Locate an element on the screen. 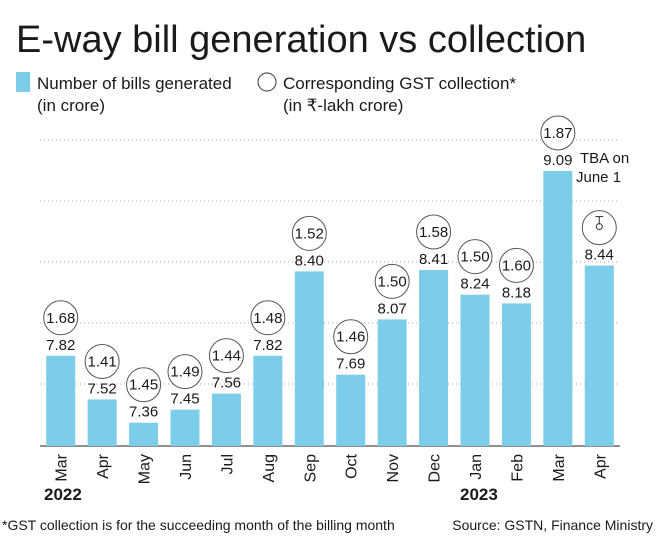 The width and height of the screenshot is (660, 537). bar-value-label: 8.44 is located at coordinates (599, 255).